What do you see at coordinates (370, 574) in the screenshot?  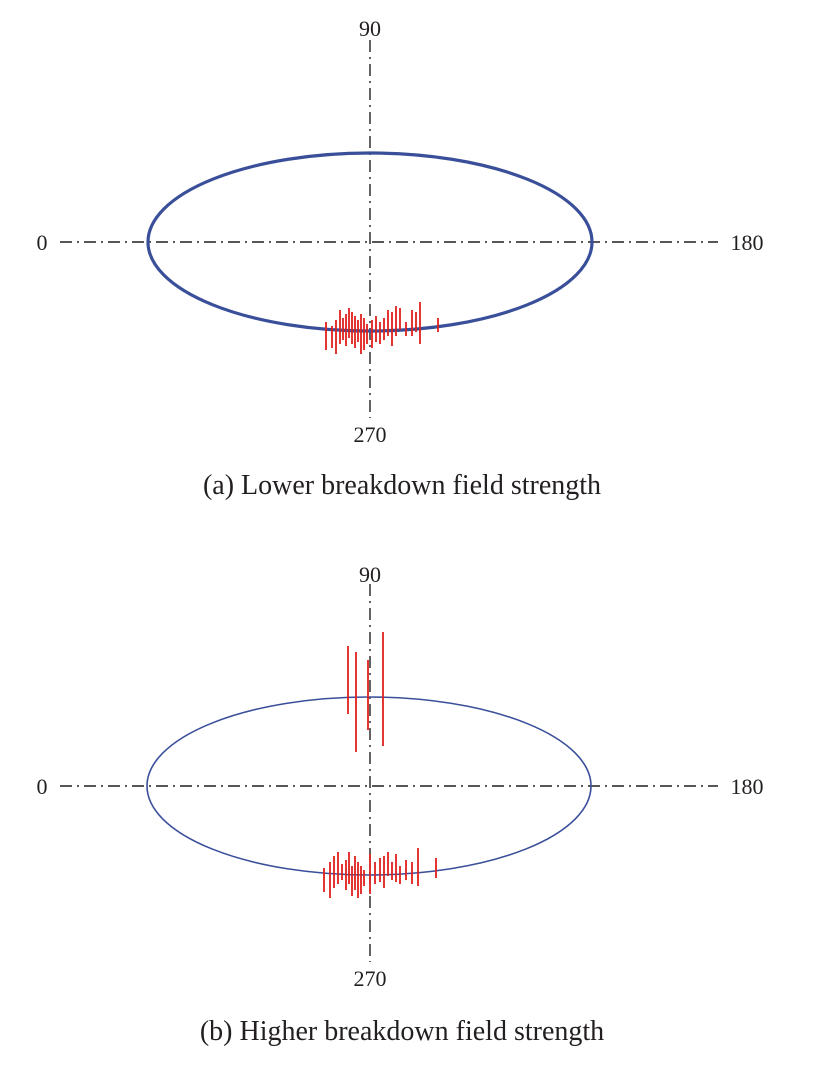 I see `label-90-b: 90` at bounding box center [370, 574].